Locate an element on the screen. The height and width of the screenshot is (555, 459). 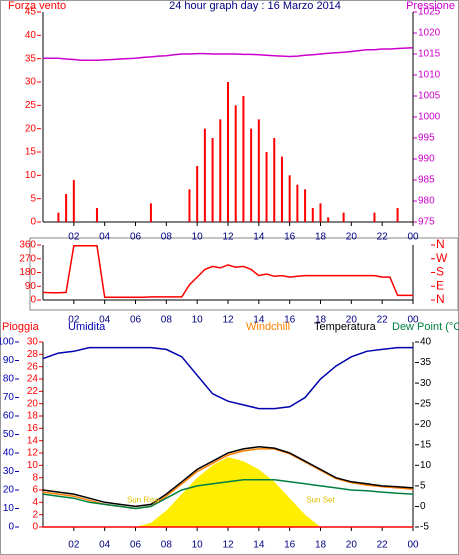
y3-tick-label: 2 is located at coordinates (35, 514).